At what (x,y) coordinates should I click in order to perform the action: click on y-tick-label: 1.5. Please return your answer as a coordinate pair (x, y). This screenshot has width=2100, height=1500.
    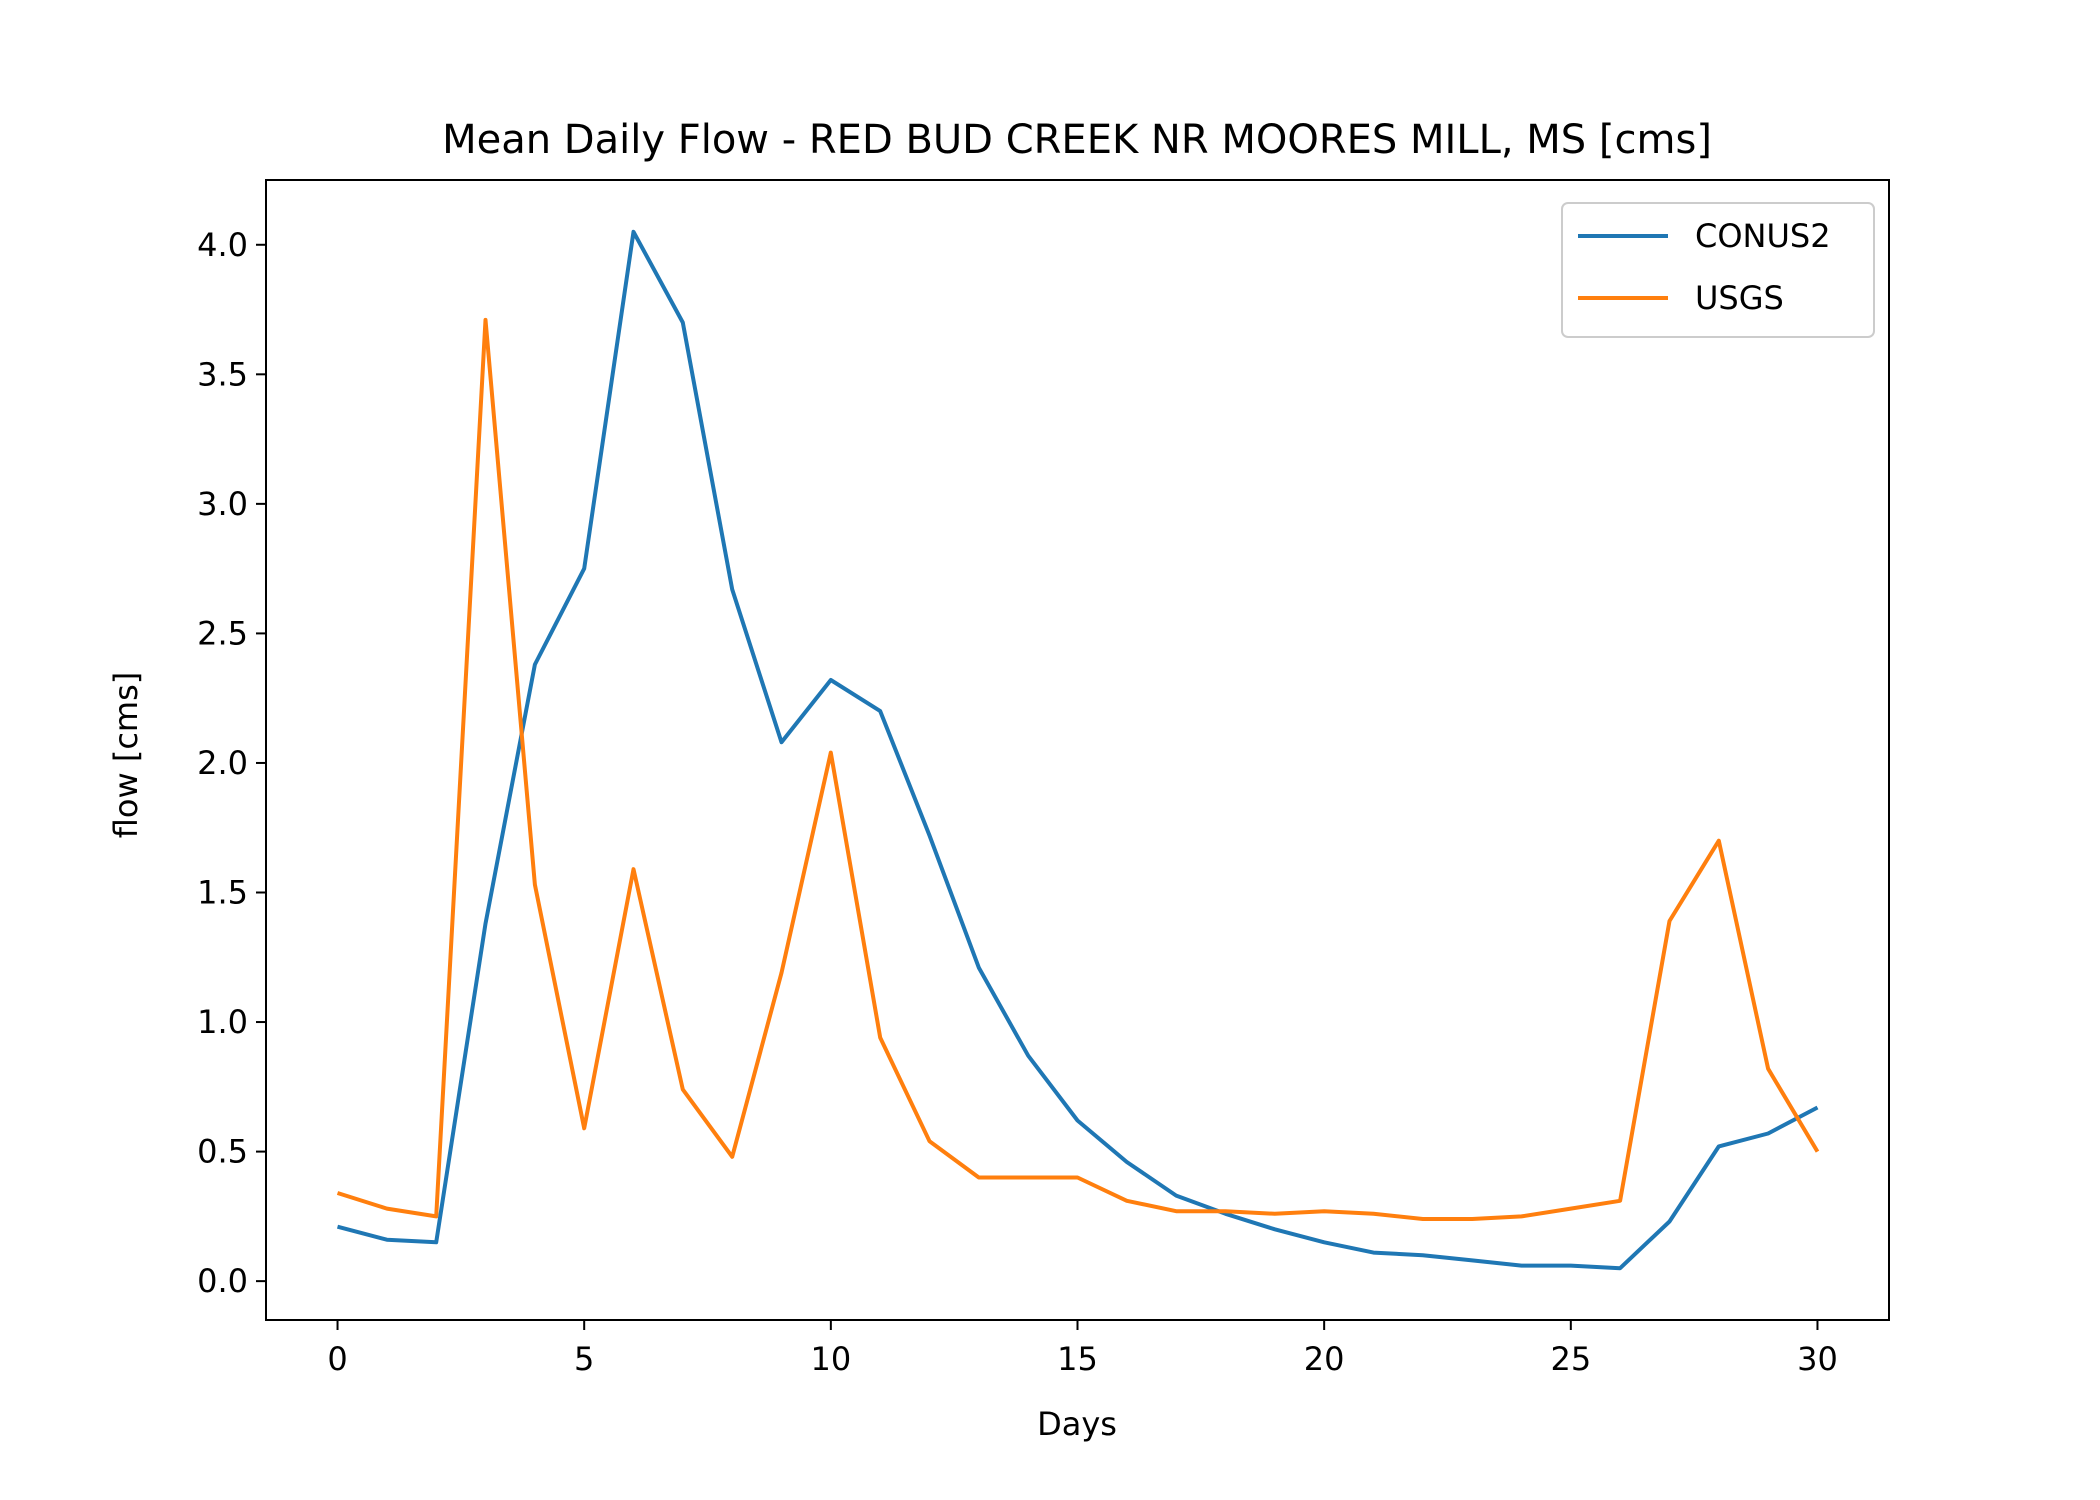
    Looking at the image, I should click on (222, 893).